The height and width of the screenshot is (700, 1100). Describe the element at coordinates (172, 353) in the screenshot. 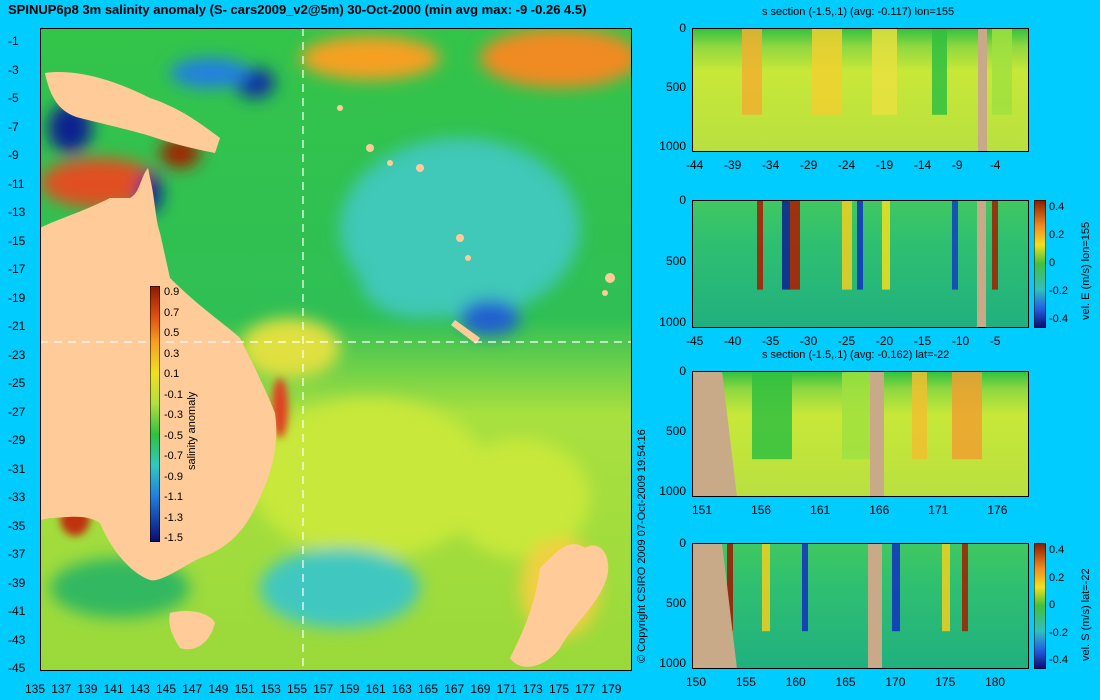

I see `map-colorbar-tick: 0.3` at that location.